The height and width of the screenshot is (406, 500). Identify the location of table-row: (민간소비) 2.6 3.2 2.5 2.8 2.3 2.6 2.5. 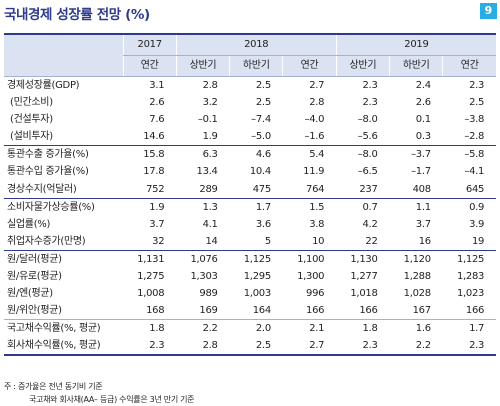
(250, 102).